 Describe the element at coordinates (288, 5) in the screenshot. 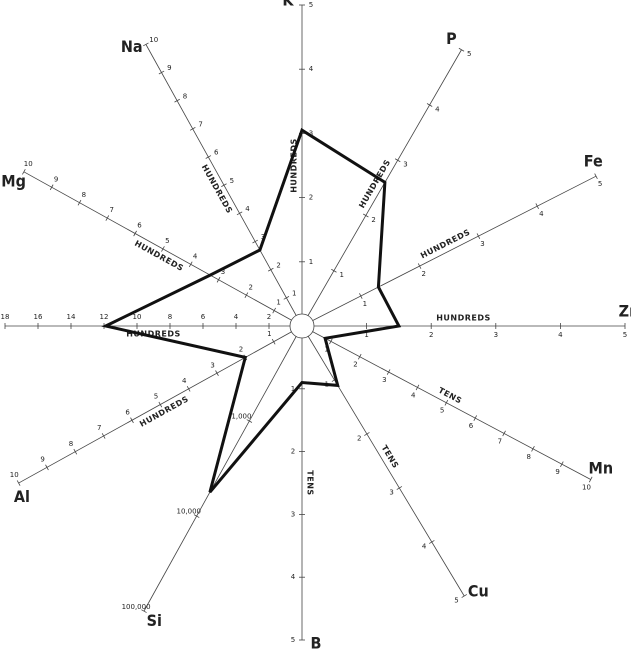

I see `element-label: K` at that location.